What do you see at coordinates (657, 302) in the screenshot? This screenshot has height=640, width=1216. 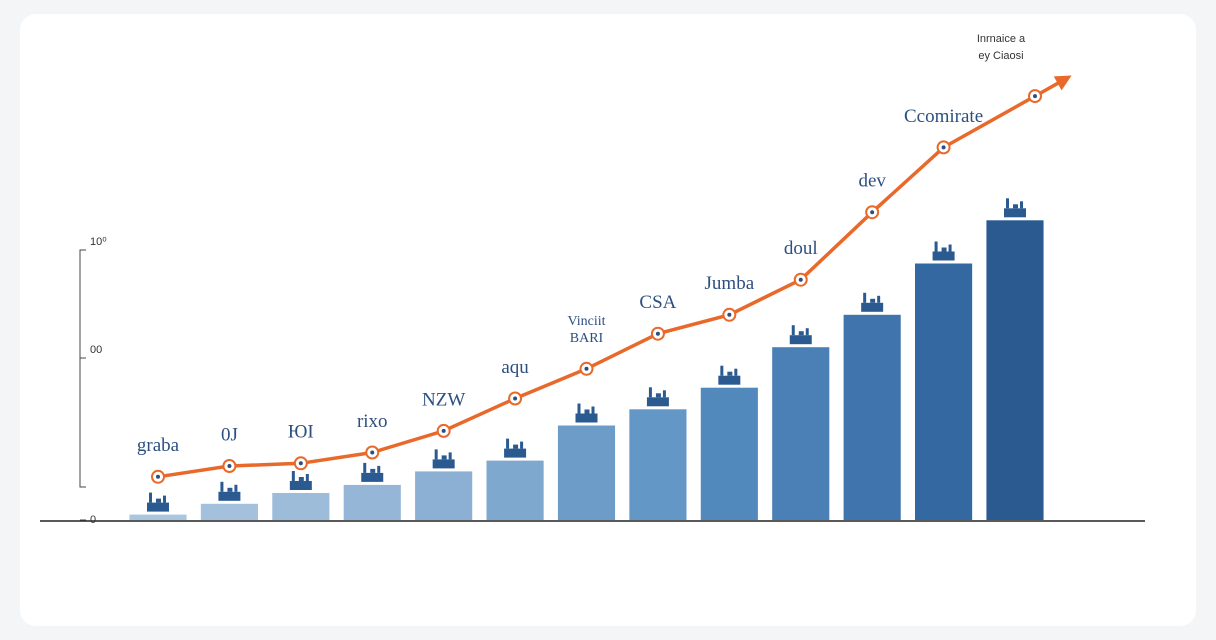 I see `point-label: CSA` at bounding box center [657, 302].